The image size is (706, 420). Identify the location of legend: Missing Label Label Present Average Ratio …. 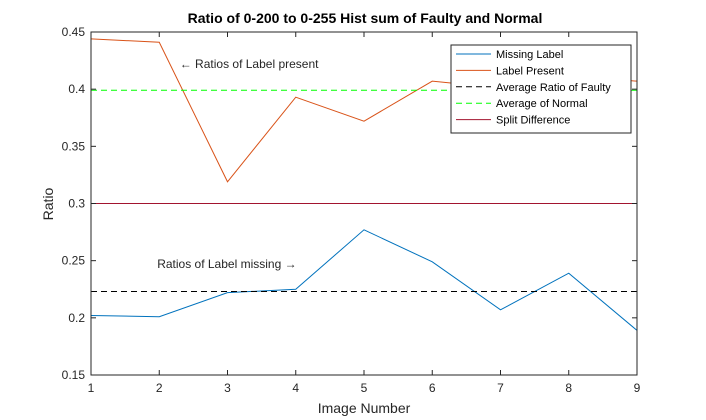
(541, 89).